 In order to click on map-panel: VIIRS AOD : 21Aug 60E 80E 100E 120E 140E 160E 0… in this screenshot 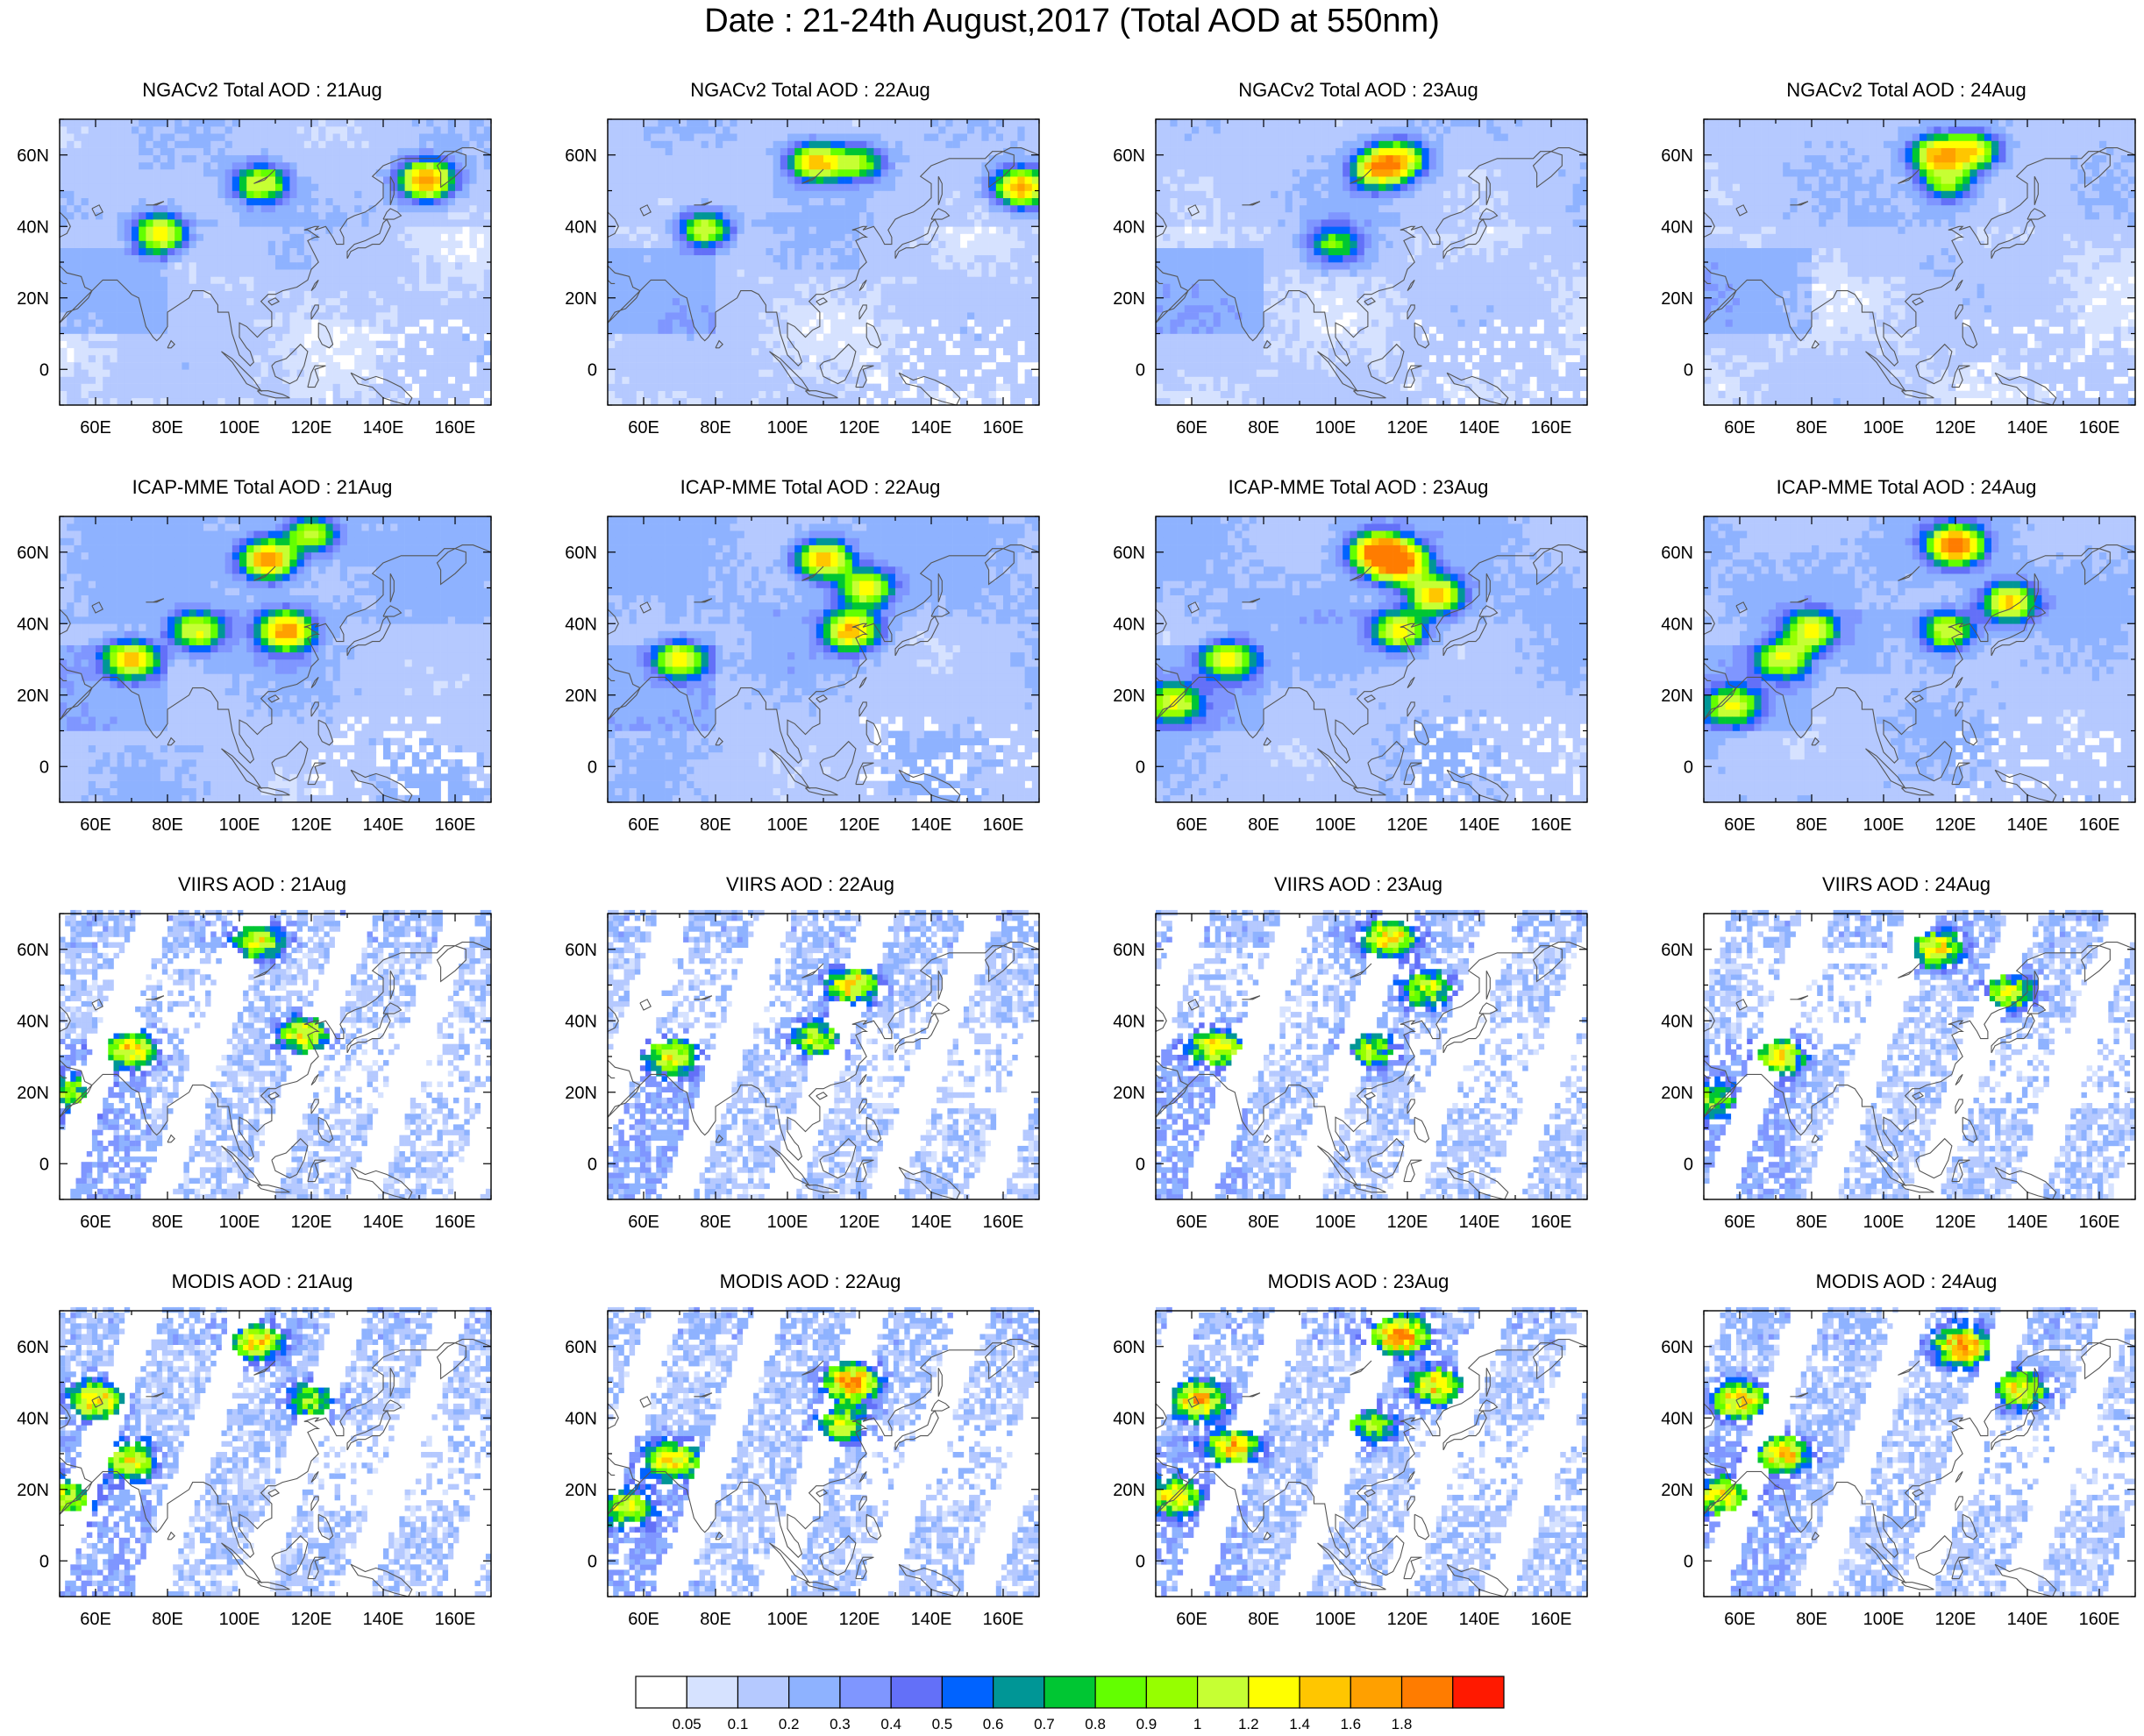, I will do `click(262, 1061)`.